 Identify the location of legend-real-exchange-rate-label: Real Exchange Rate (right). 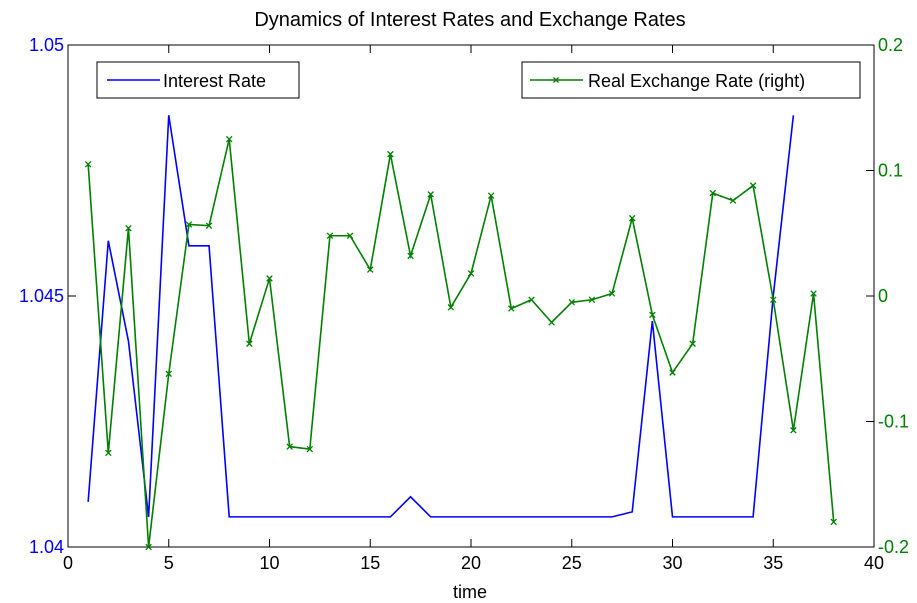
(696, 81).